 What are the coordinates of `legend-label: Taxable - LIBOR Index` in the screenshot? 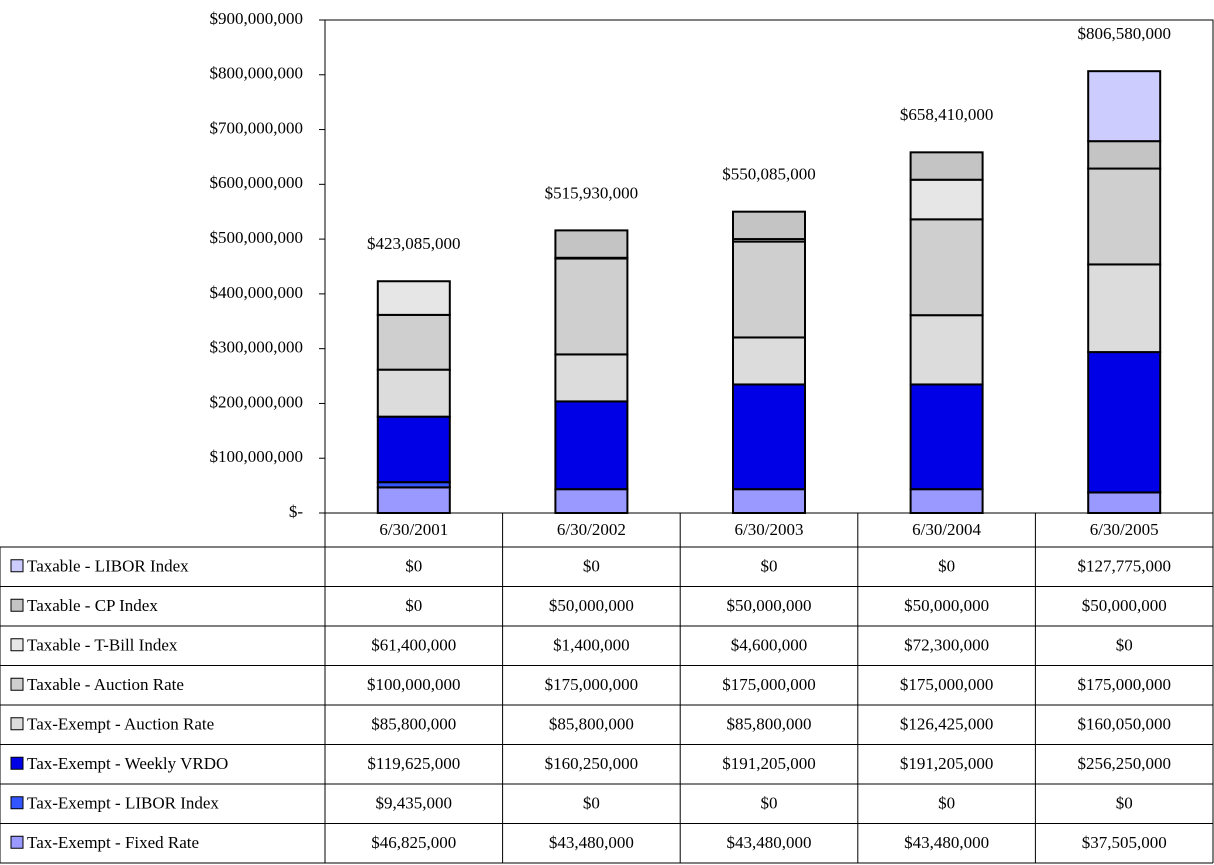 It's located at (108, 566).